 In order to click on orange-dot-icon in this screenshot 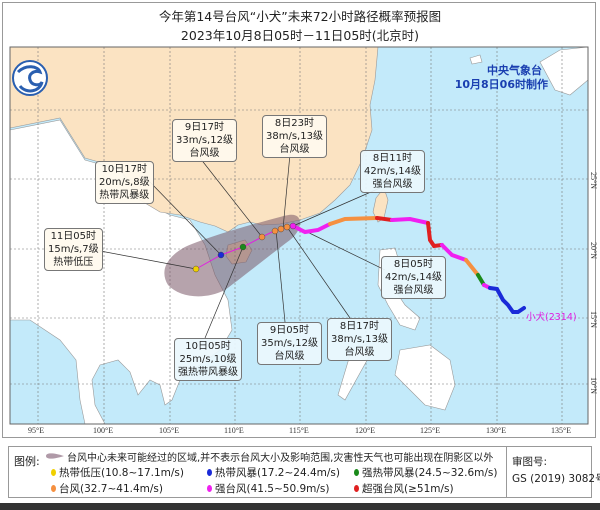, I will do `click(53, 488)`.